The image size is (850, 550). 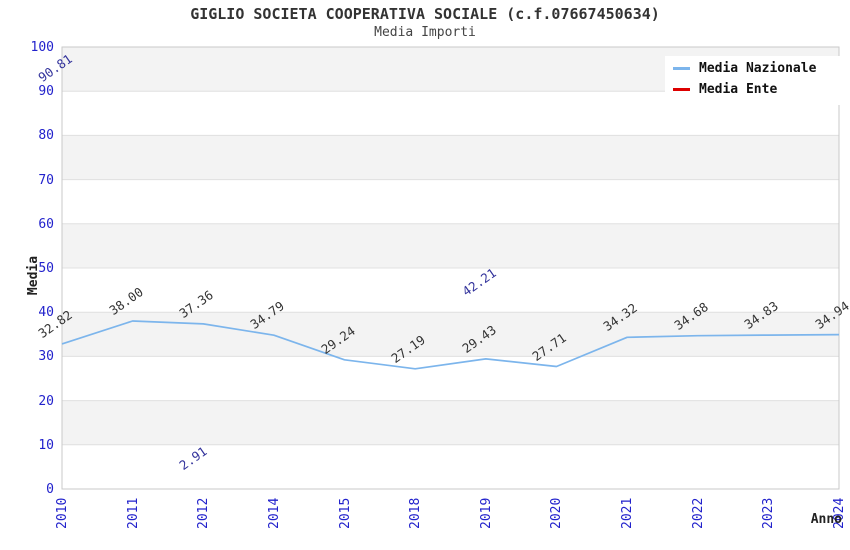 What do you see at coordinates (628, 513) in the screenshot?
I see `x-tick-label: 2021` at bounding box center [628, 513].